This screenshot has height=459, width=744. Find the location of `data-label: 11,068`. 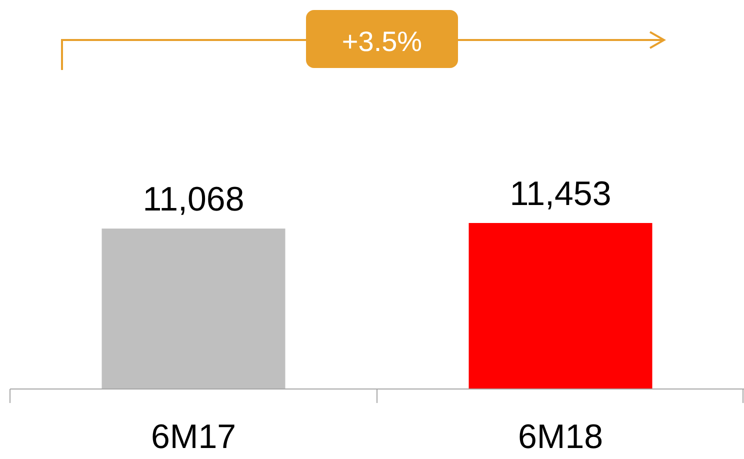

data-label: 11,068 is located at coordinates (193, 199).